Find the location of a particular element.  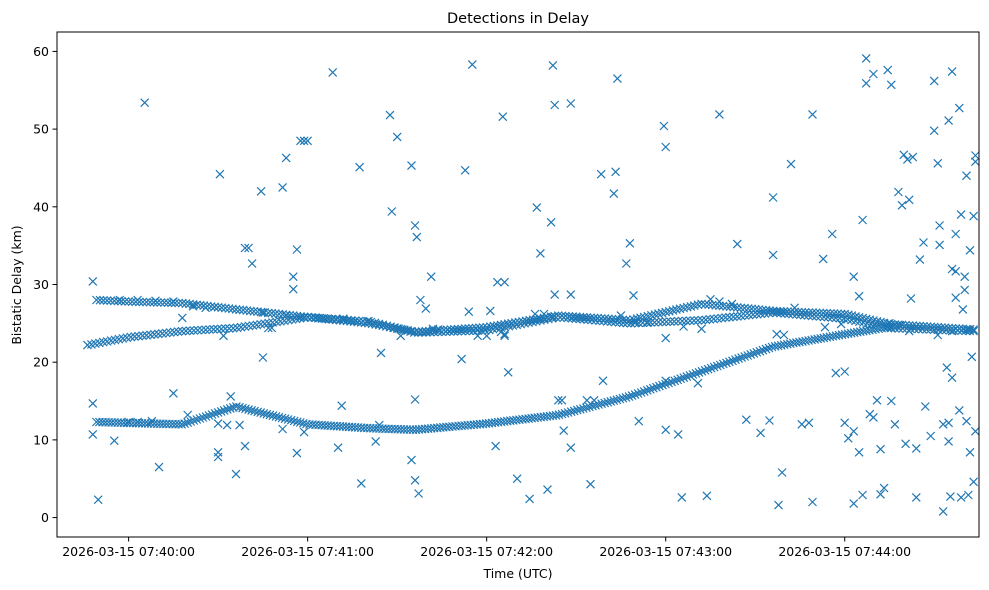

y-axis: 0 10 20 30 40 50 60 is located at coordinates (45, 284).